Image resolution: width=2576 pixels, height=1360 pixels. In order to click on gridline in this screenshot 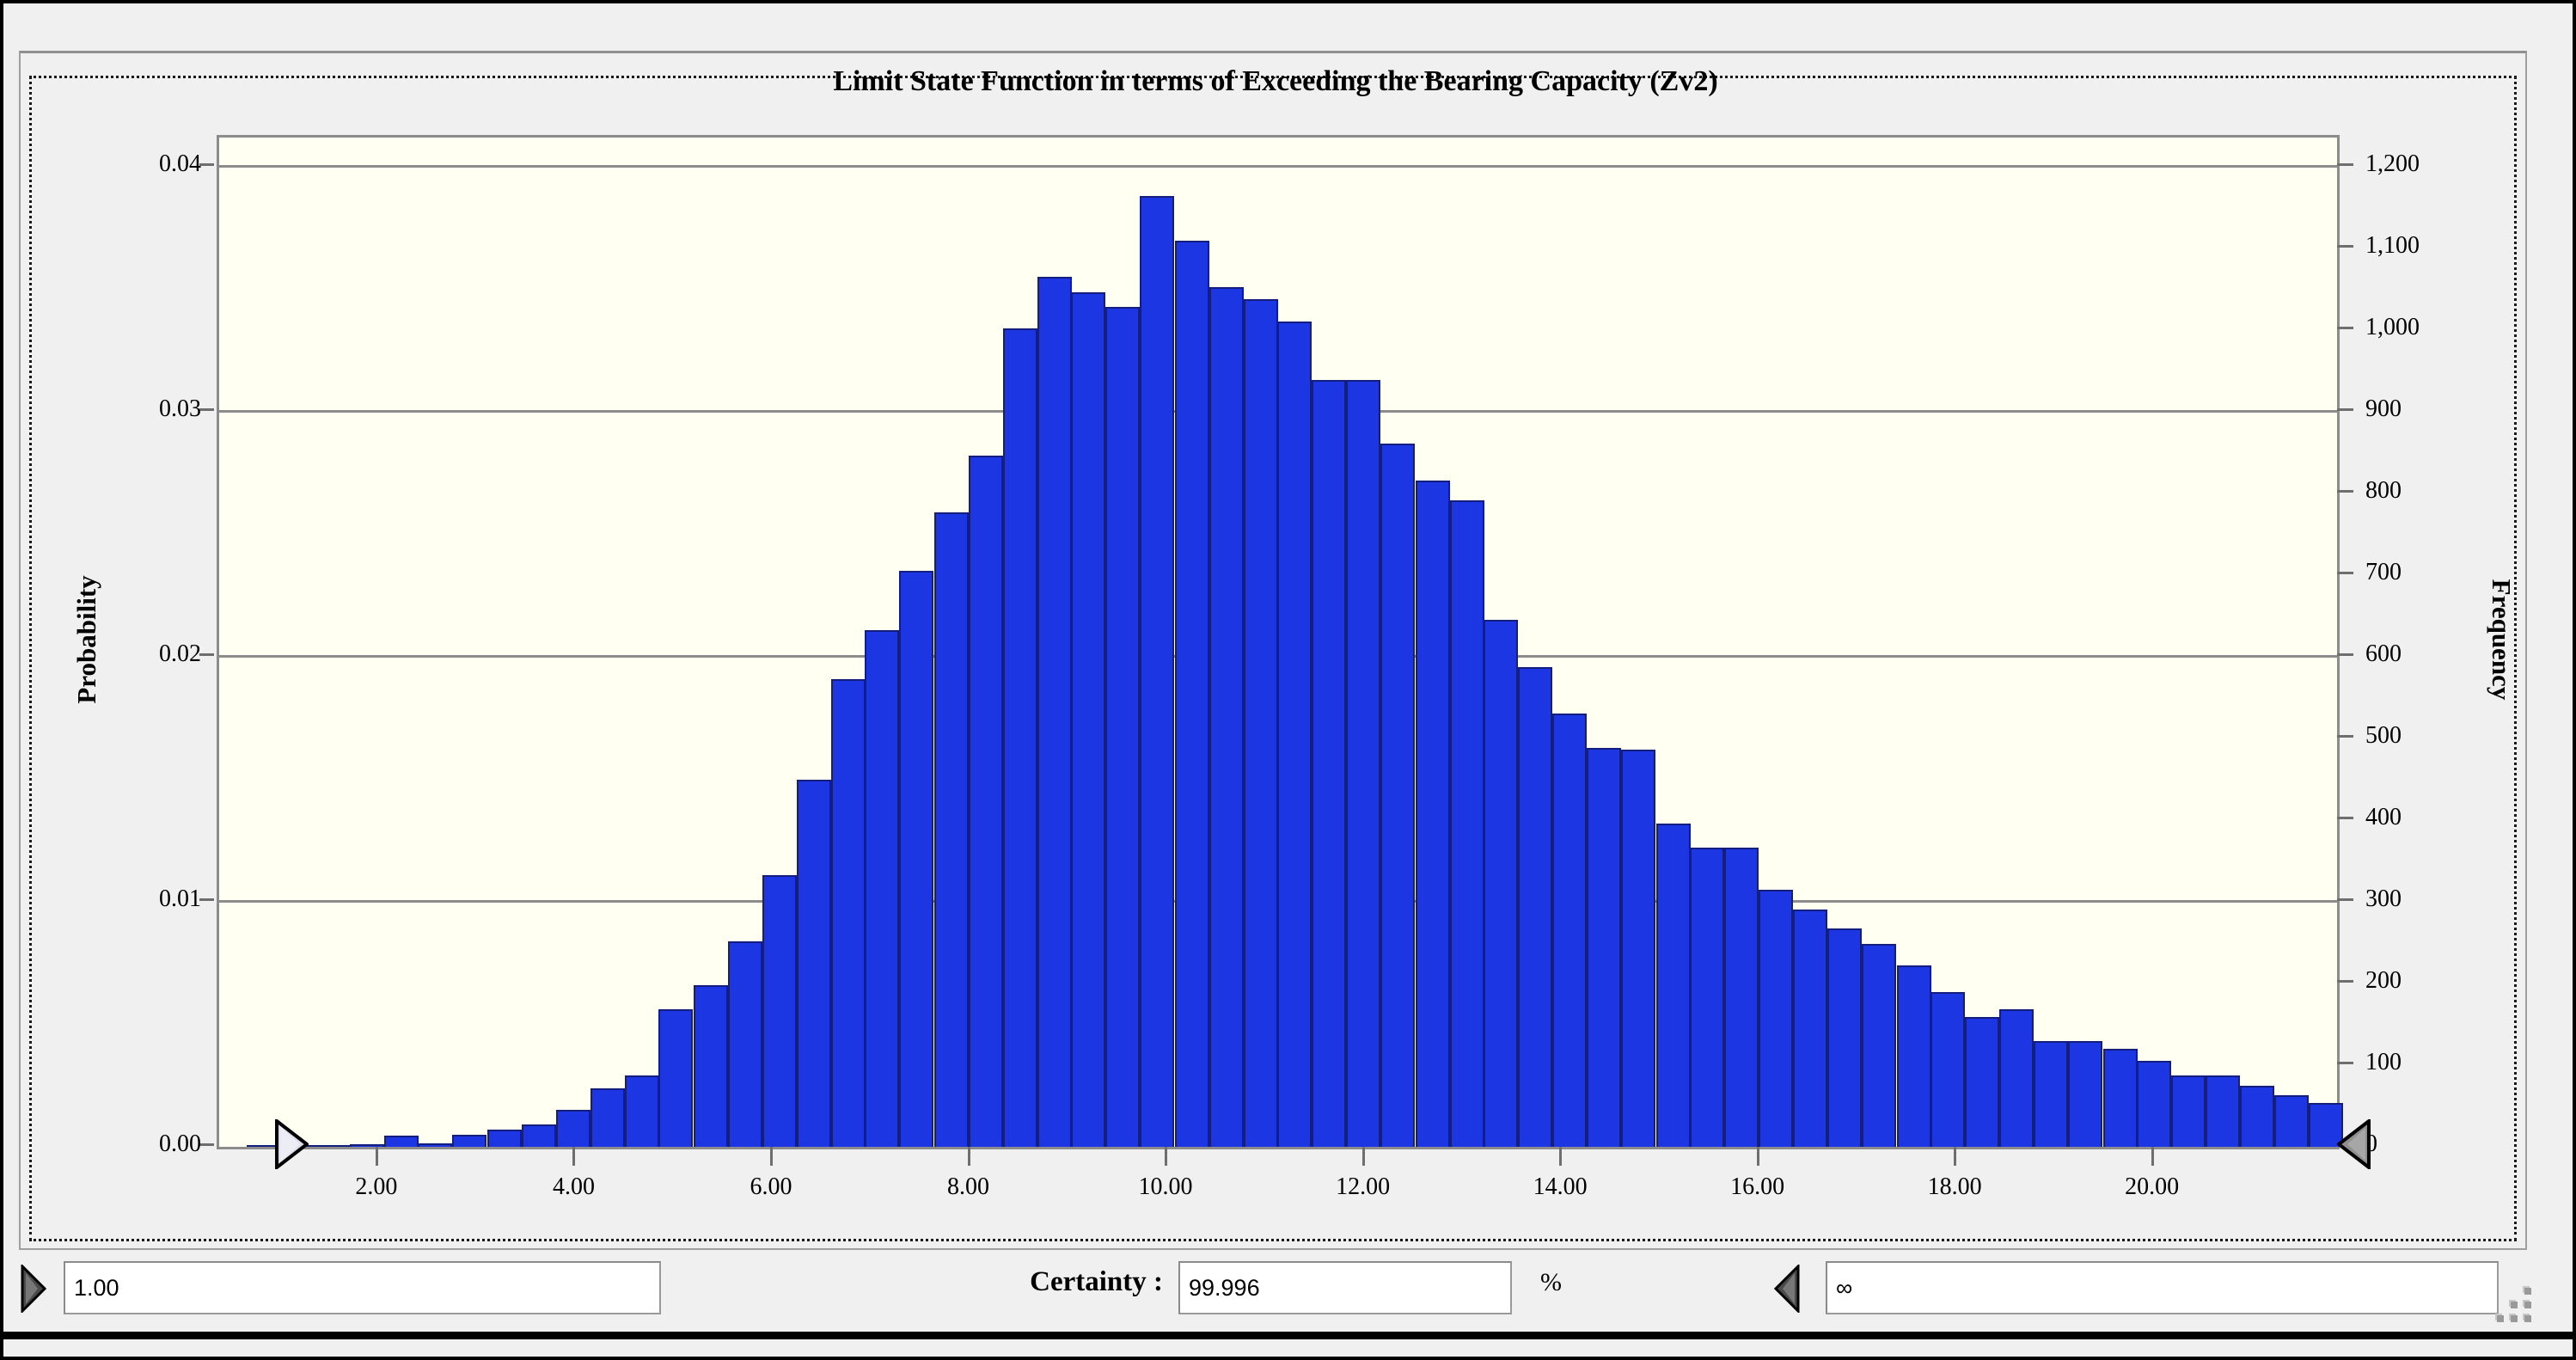, I will do `click(1278, 167)`.